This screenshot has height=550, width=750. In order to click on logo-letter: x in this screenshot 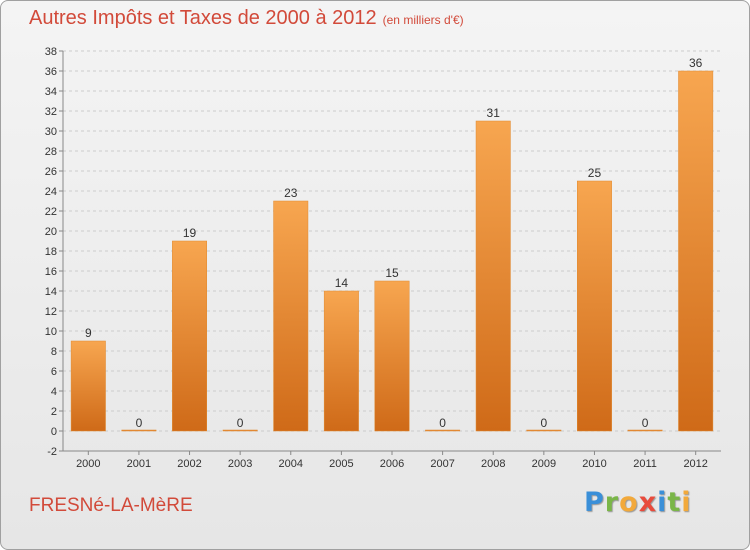, I will do `click(648, 502)`.